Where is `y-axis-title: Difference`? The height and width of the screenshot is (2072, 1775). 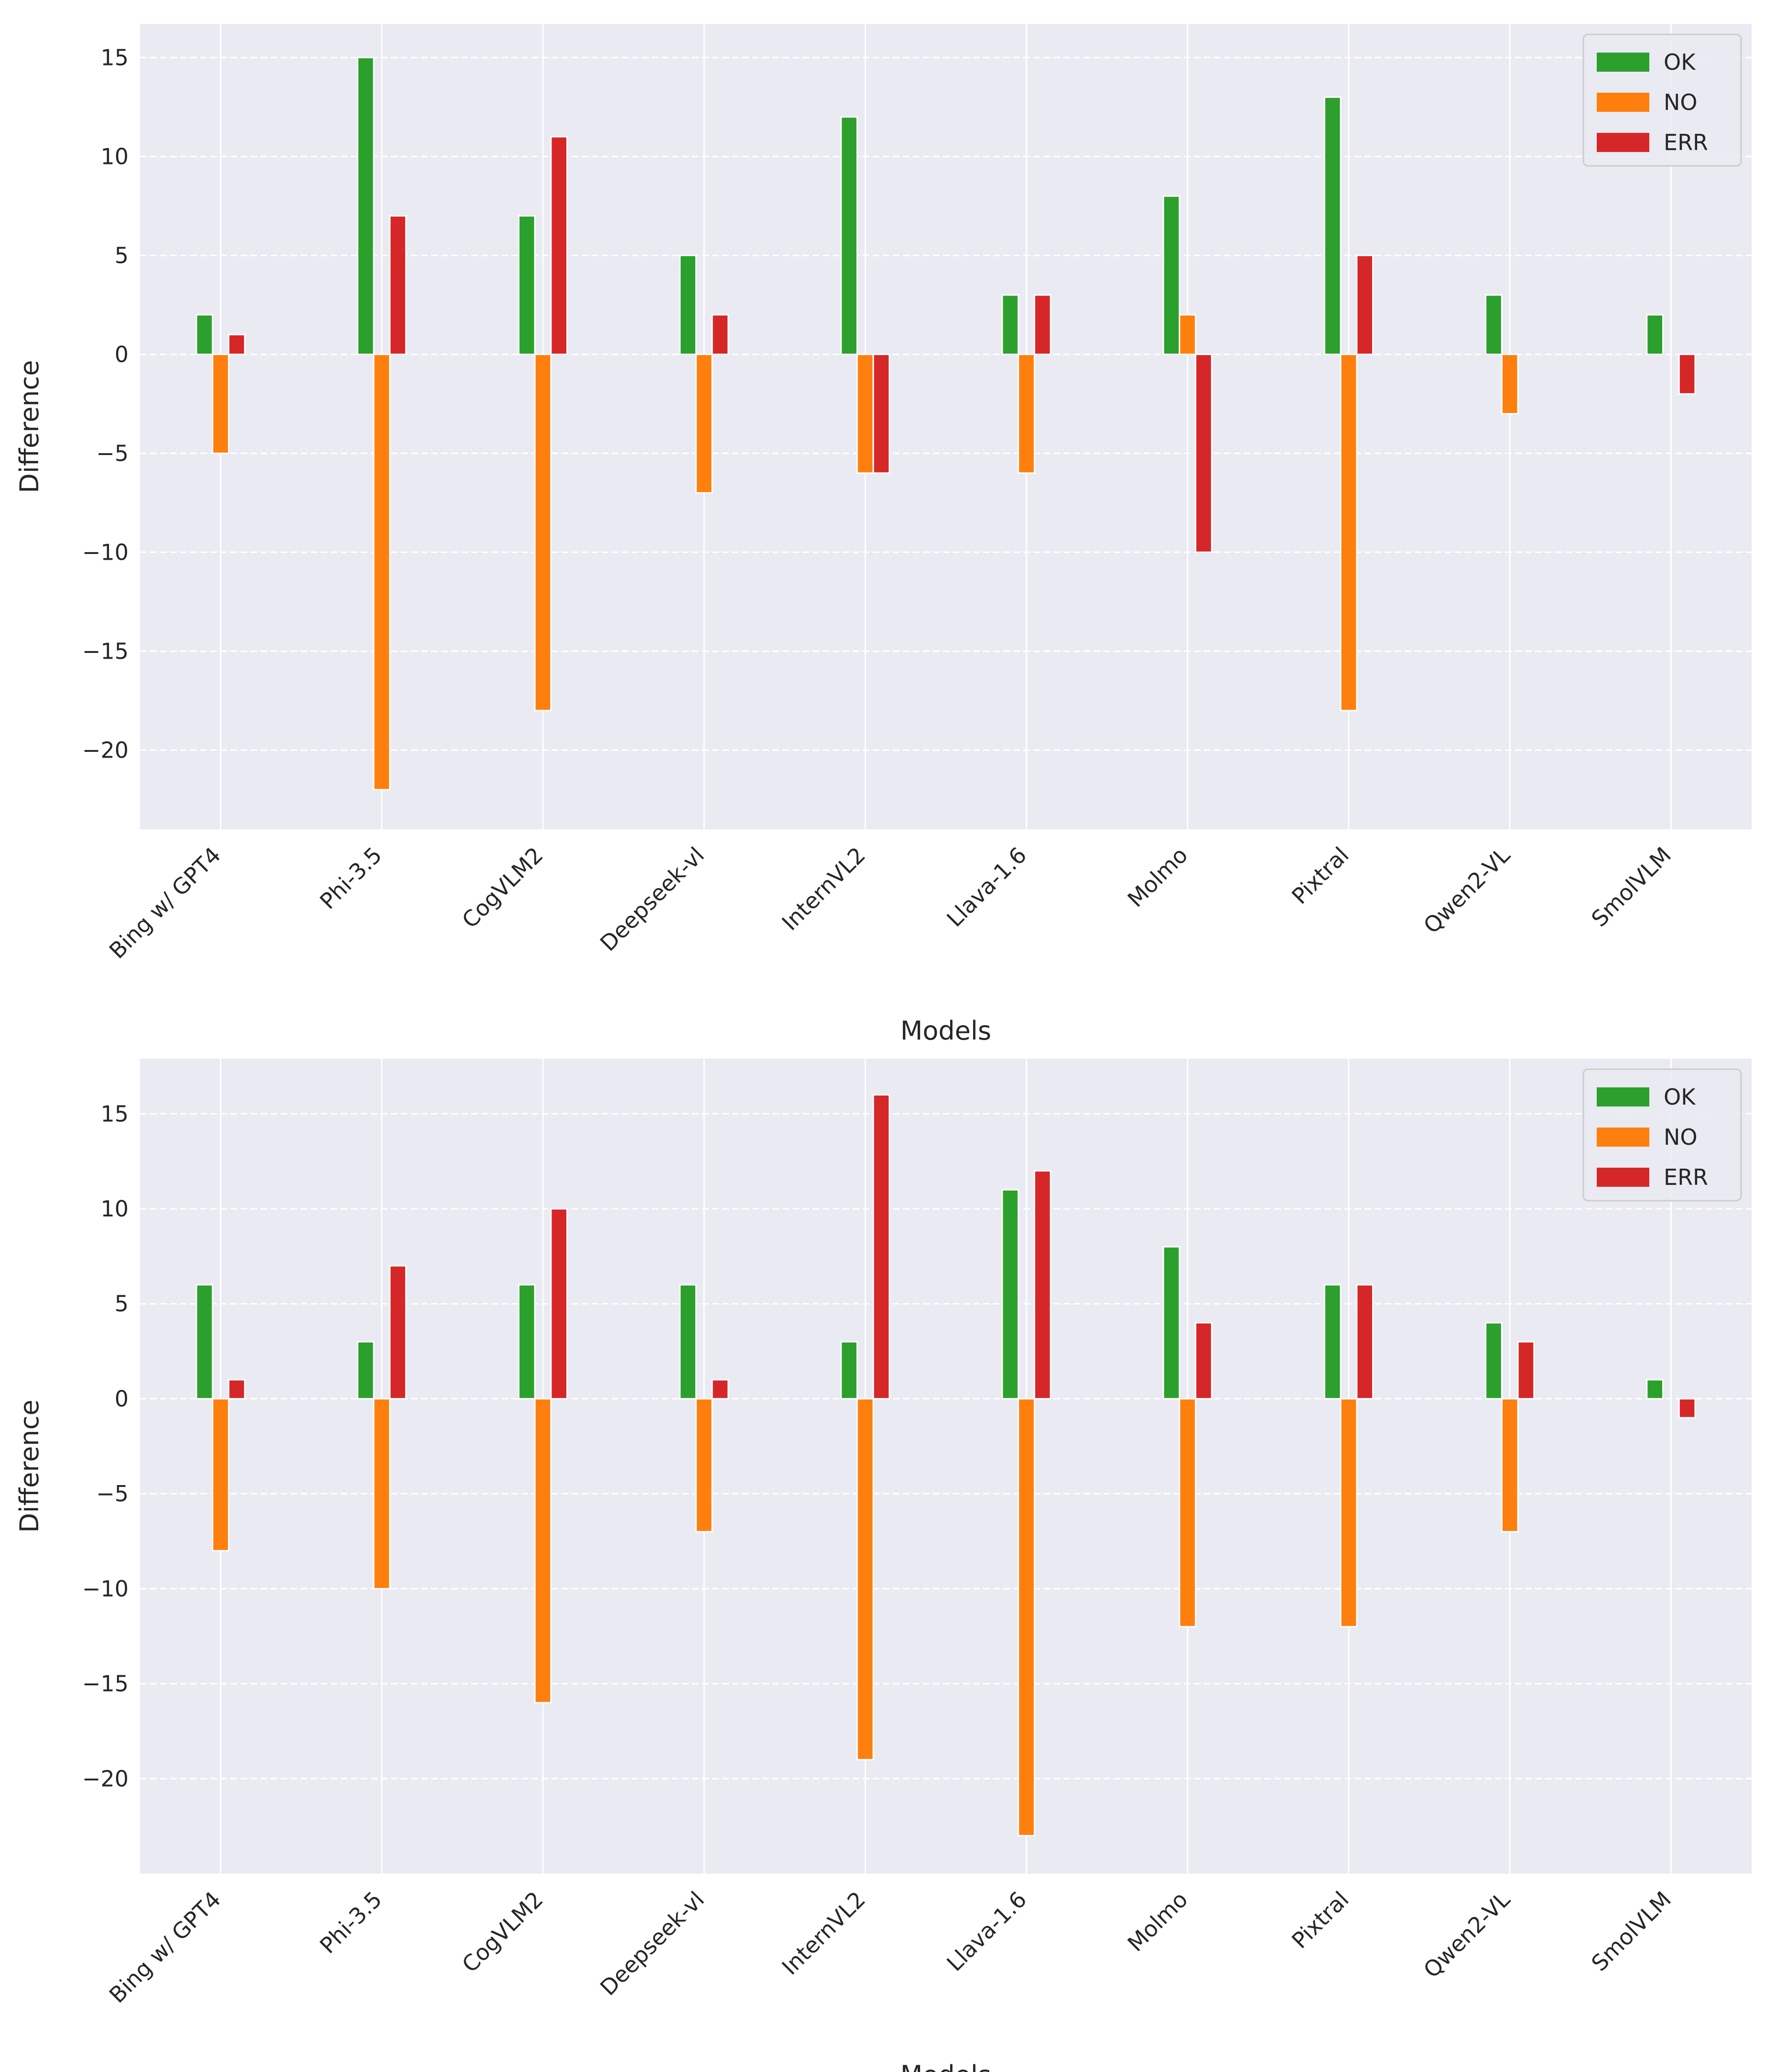 y-axis-title: Difference is located at coordinates (29, 426).